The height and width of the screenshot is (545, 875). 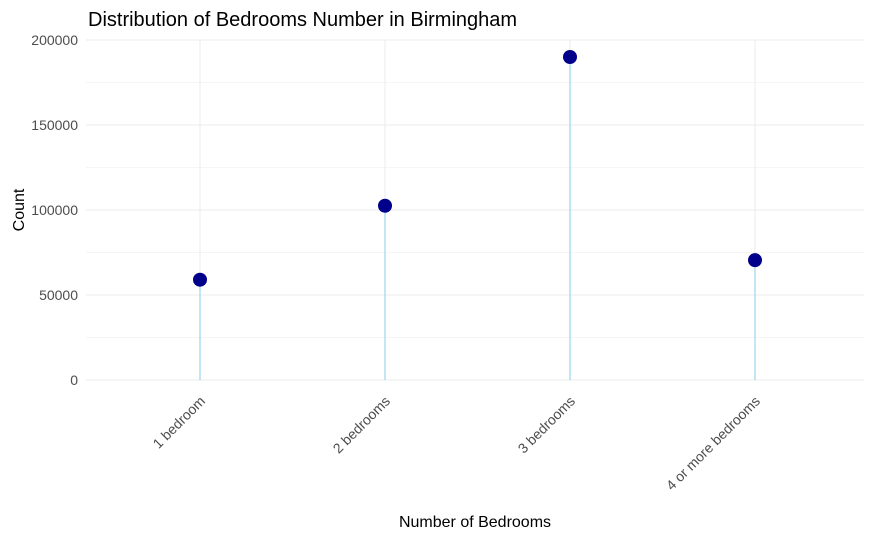 I want to click on x-tick-label: 3 bedrooms, so click(x=547, y=425).